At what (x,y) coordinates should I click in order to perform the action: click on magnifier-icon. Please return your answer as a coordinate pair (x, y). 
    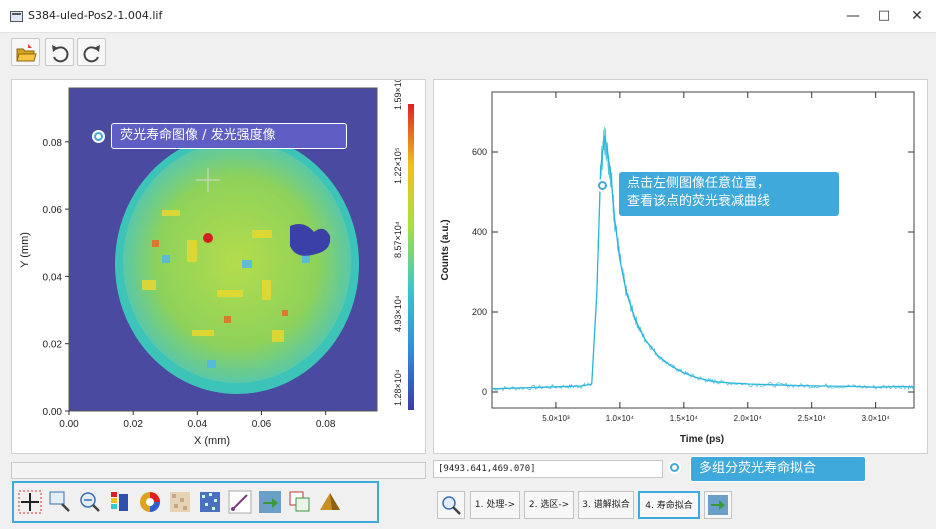
    Looking at the image, I should click on (451, 505).